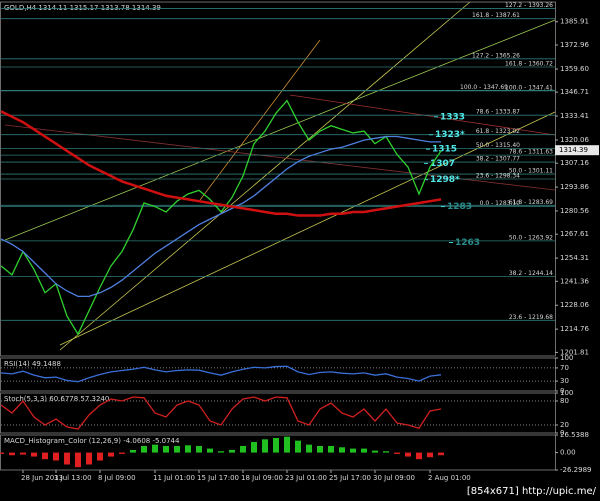 Image resolution: width=600 pixels, height=501 pixels. Describe the element at coordinates (577, 150) in the screenshot. I see `last-price-box` at that location.